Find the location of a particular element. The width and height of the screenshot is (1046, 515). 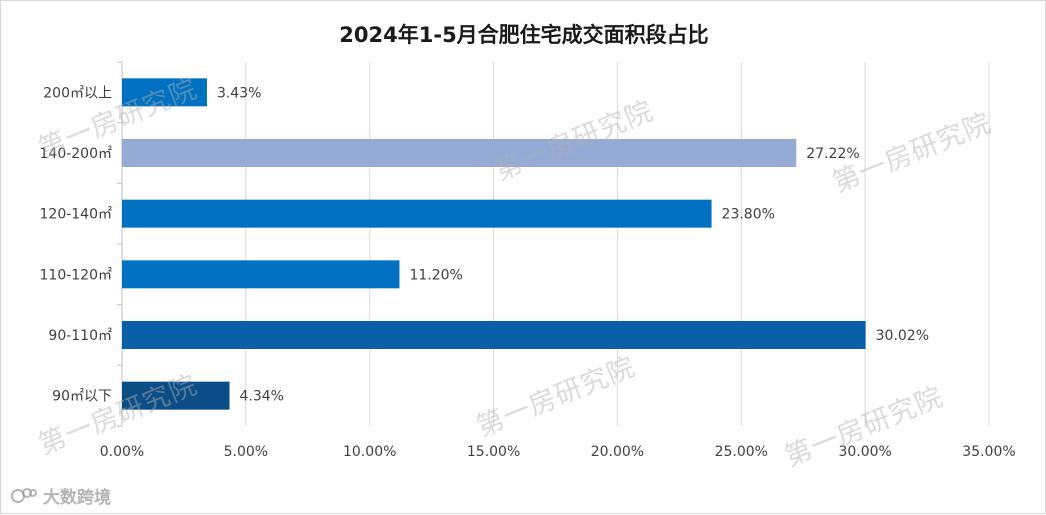

category-label: 90-110㎡ is located at coordinates (80, 336).